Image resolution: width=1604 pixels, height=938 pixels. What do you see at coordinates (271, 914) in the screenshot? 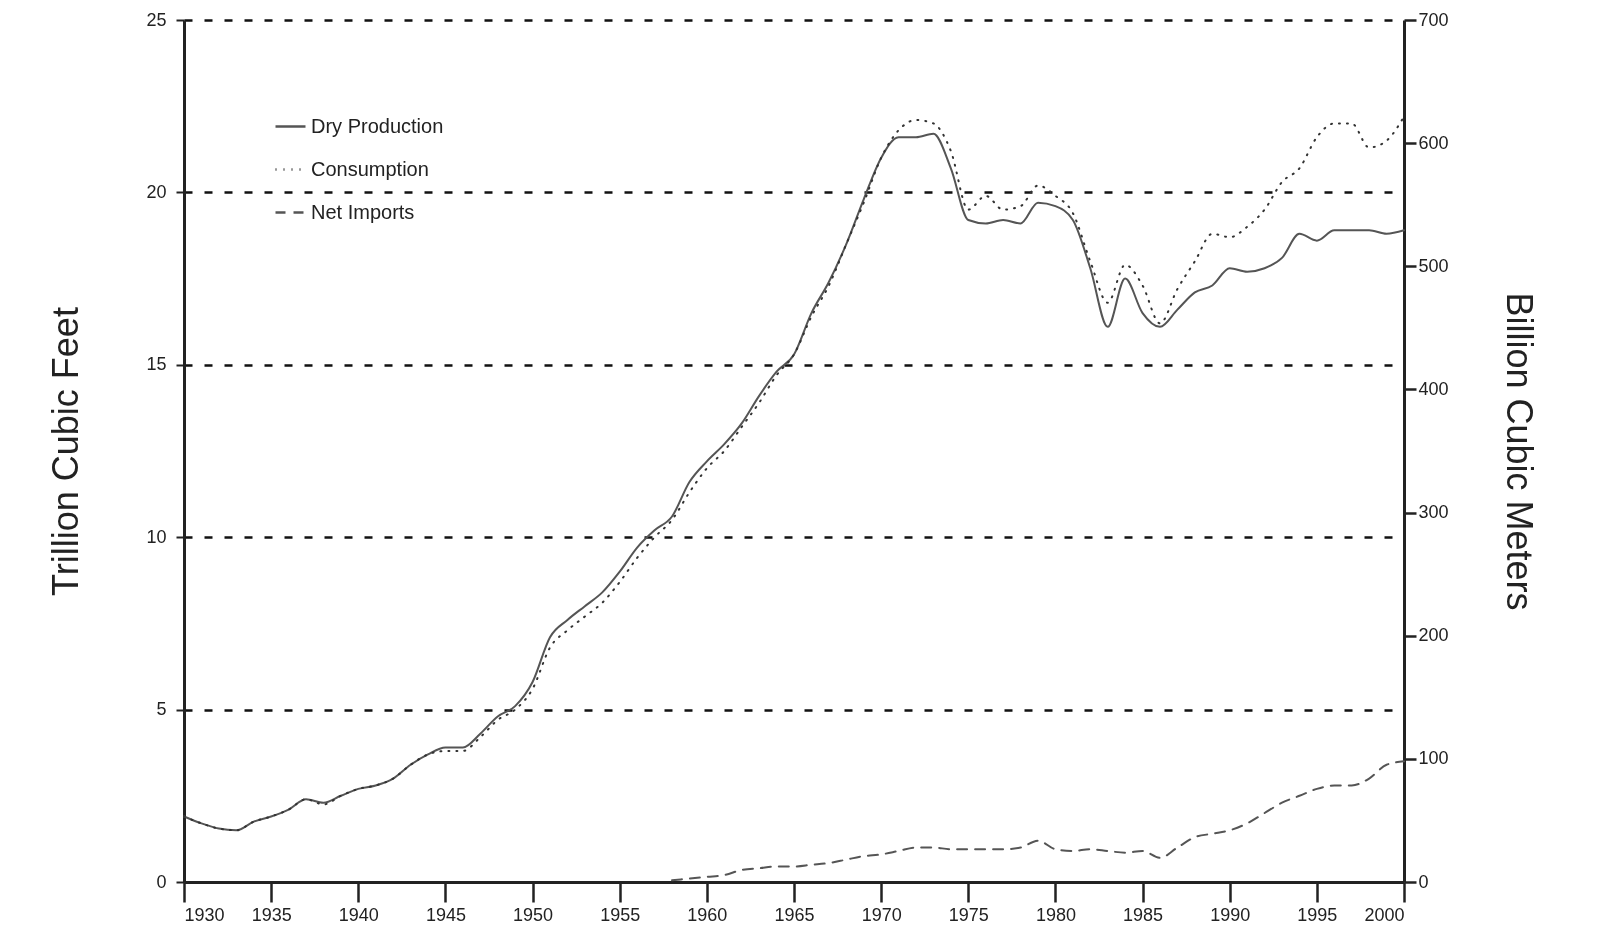
I see `x-tick-label: 1935` at bounding box center [271, 914].